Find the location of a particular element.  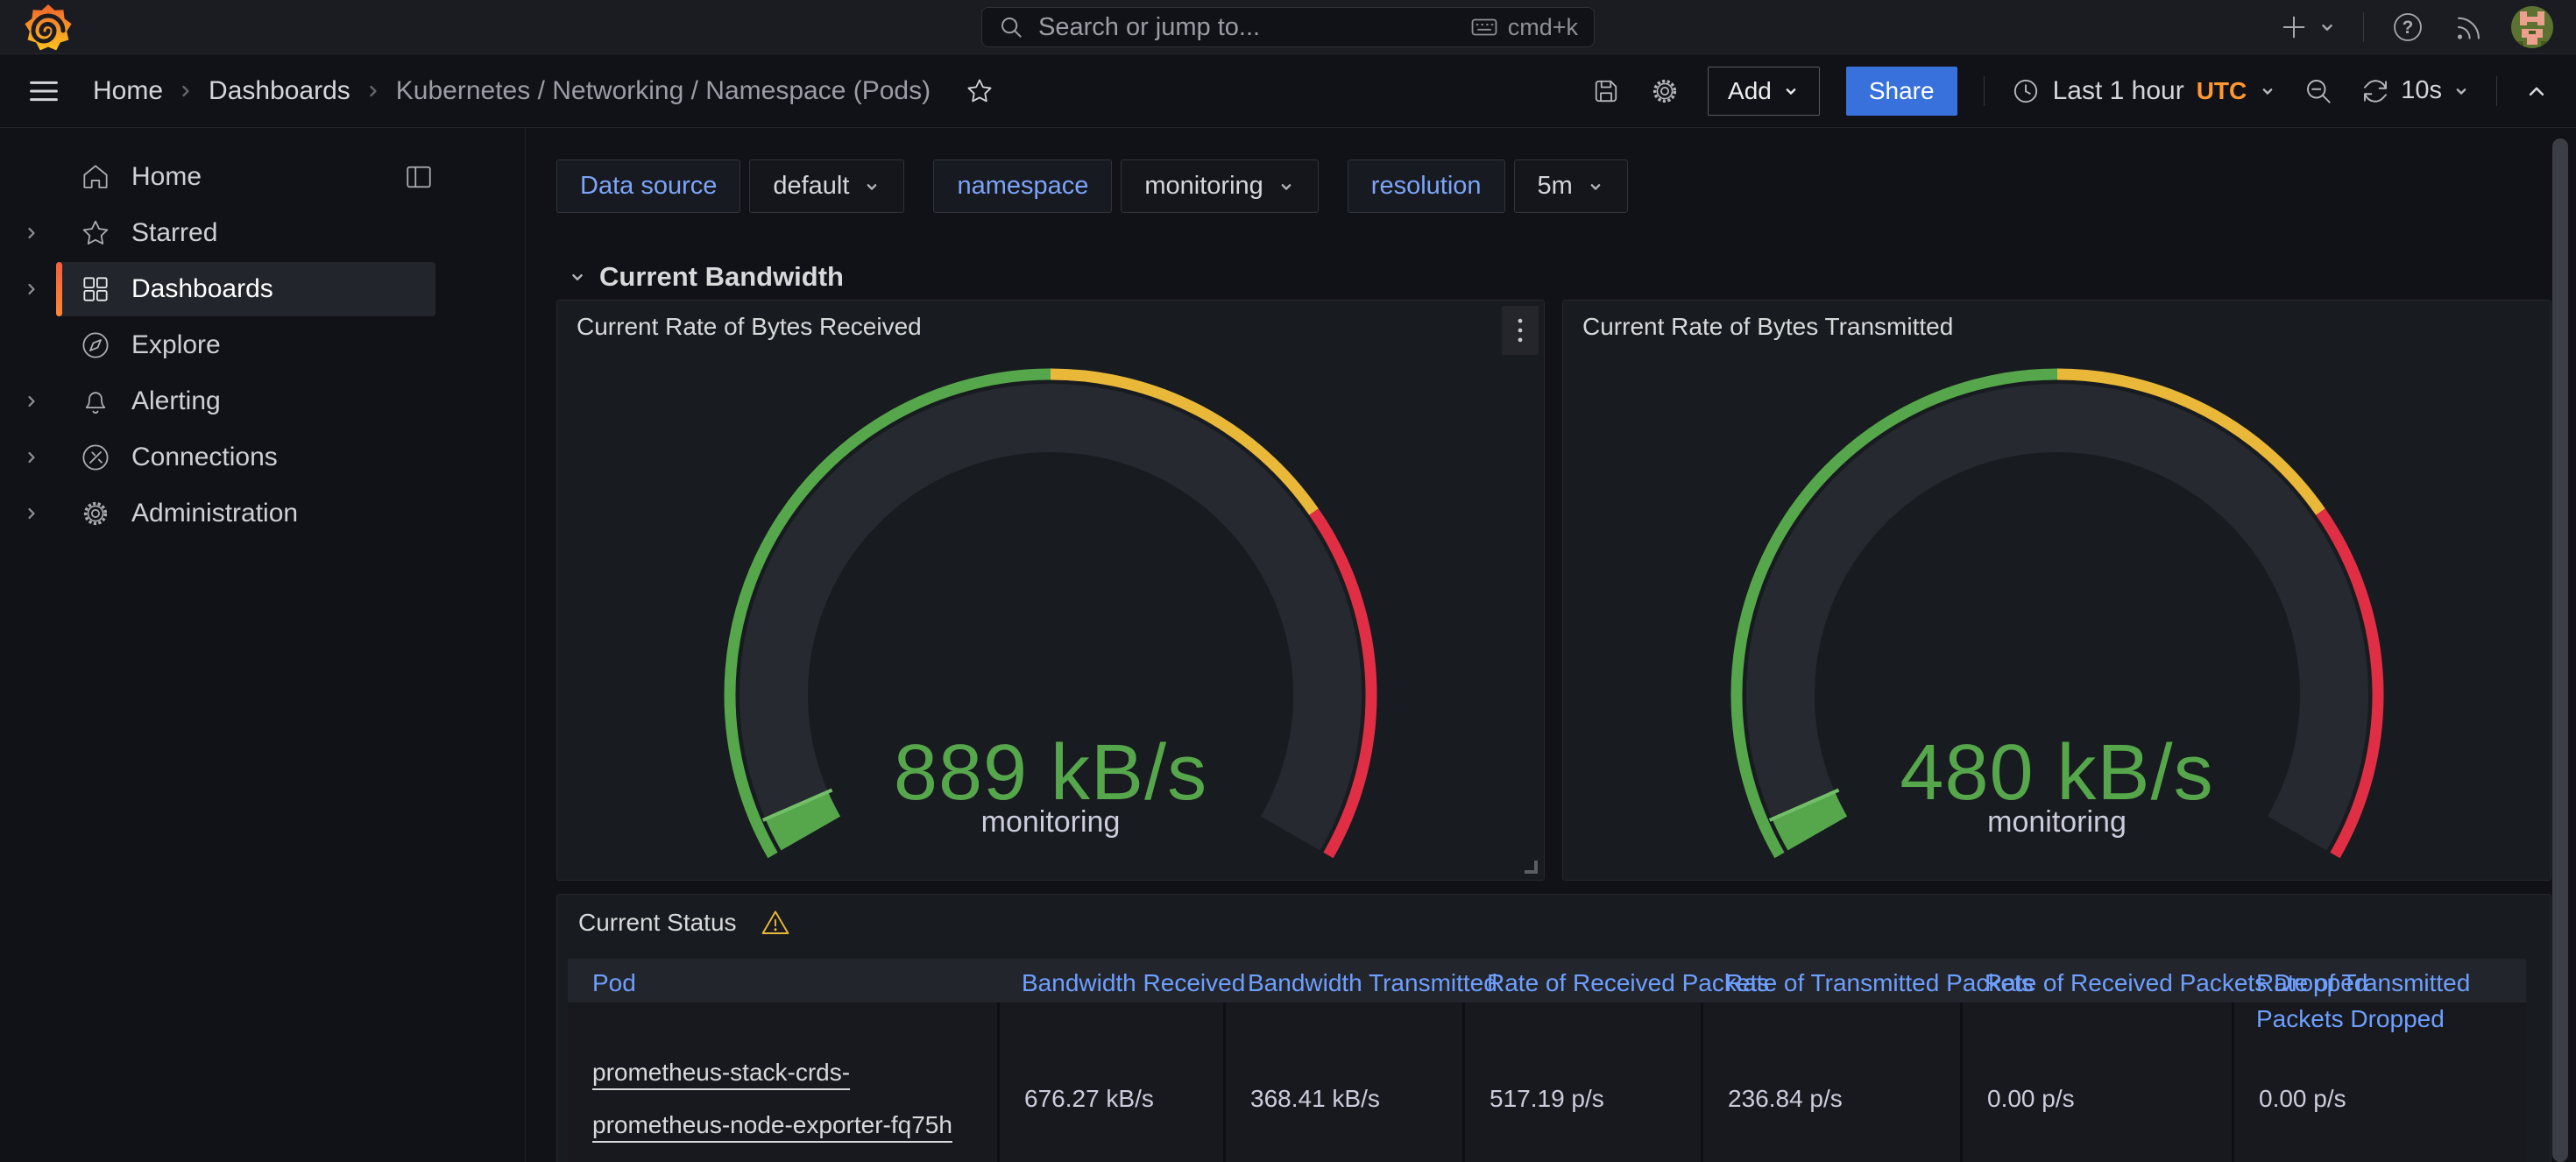

chevron-up-icon is located at coordinates (2536, 91).